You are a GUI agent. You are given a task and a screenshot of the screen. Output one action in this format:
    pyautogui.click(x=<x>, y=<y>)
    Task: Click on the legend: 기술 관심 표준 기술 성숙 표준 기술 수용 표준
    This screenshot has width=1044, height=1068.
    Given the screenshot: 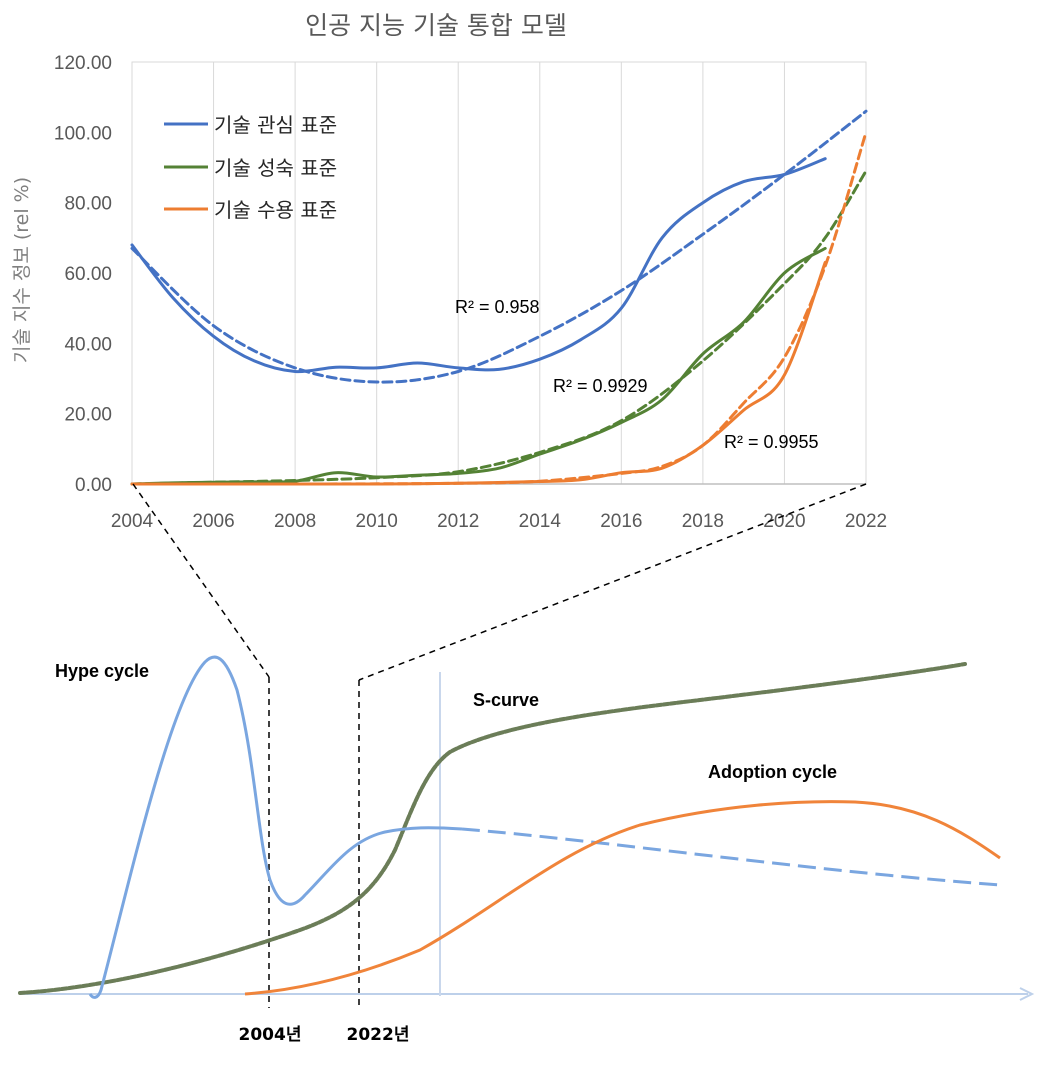 What is the action you would take?
    pyautogui.click(x=250, y=167)
    